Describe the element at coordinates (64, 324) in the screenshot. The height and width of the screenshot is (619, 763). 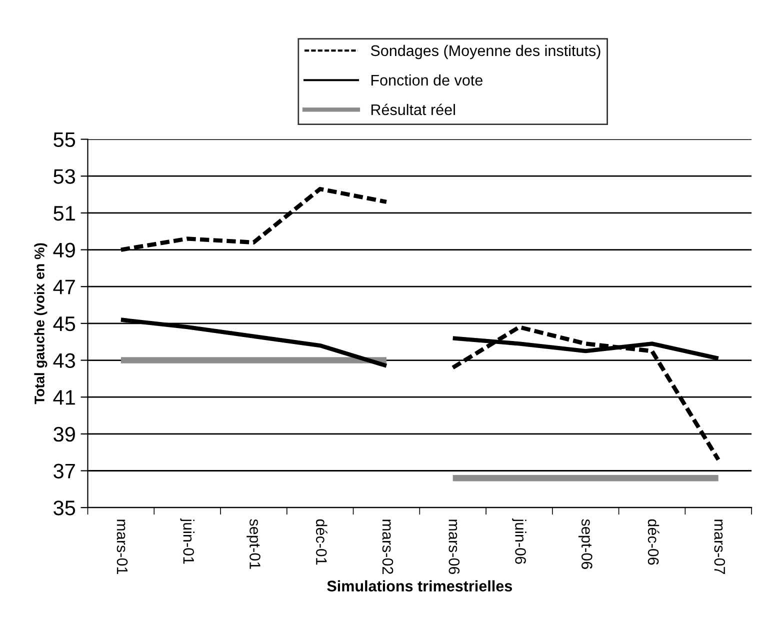
I see `y-tick-label: 45` at that location.